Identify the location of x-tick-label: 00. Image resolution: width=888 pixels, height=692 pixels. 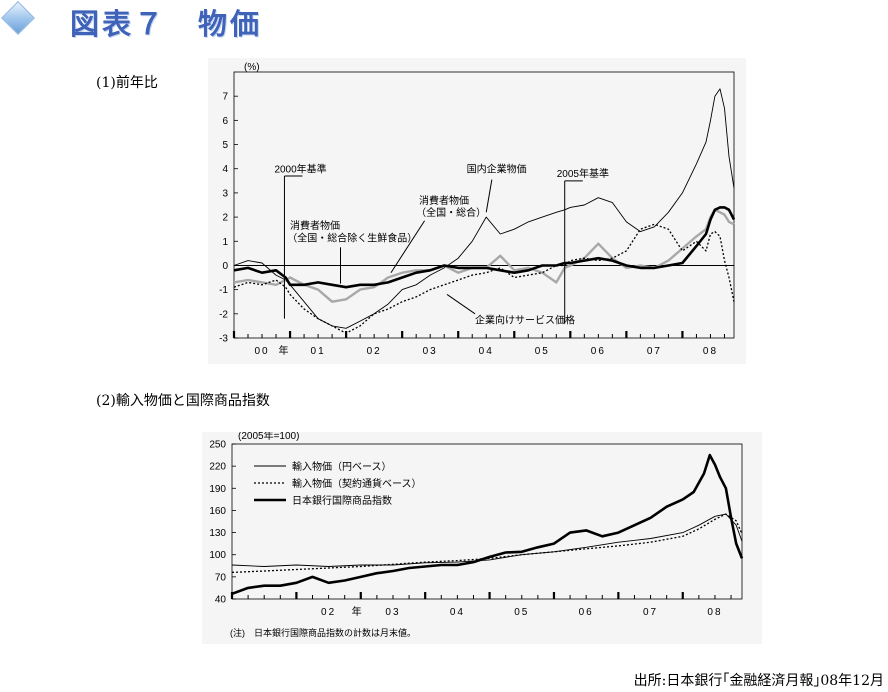
(261, 351).